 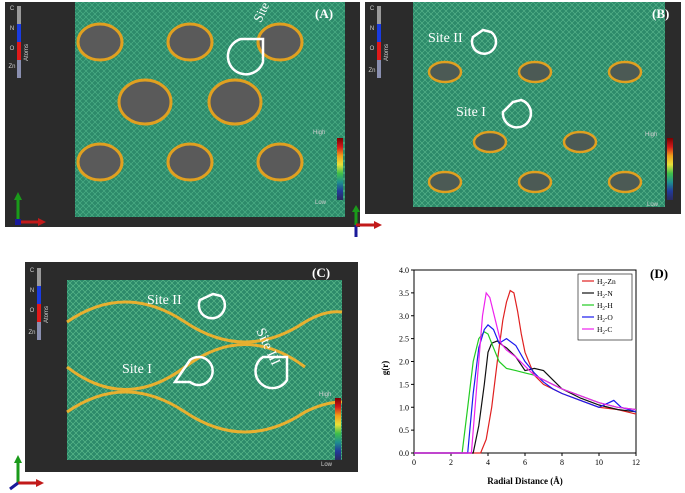 What do you see at coordinates (414, 462) in the screenshot?
I see `x-tick-label-0: 0` at bounding box center [414, 462].